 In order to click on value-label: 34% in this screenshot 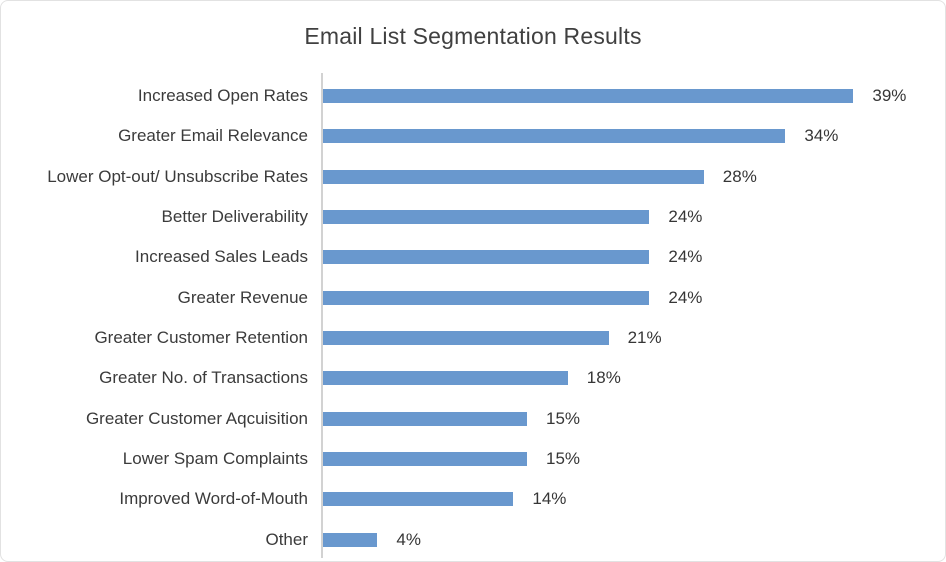, I will do `click(821, 136)`.